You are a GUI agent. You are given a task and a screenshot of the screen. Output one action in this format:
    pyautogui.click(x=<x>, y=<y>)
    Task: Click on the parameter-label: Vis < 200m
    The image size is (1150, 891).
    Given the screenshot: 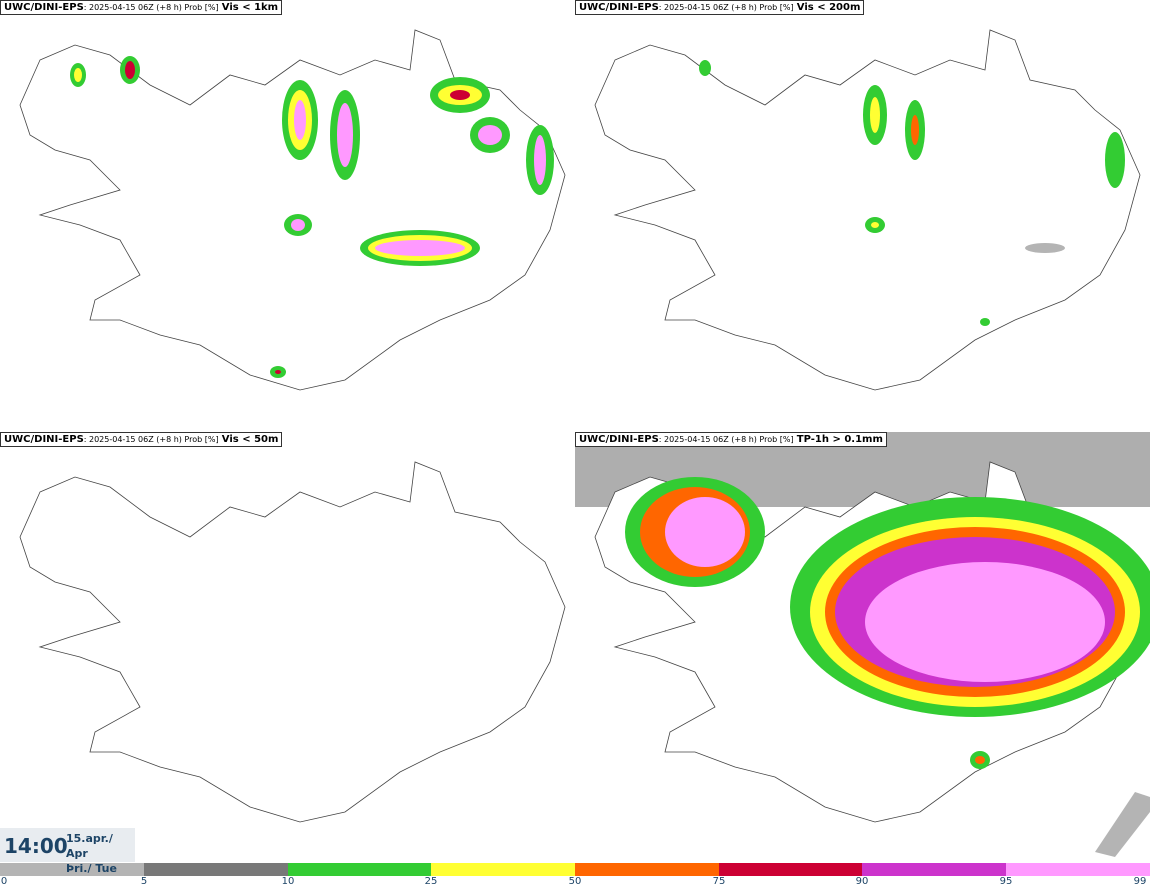 What is the action you would take?
    pyautogui.click(x=828, y=7)
    